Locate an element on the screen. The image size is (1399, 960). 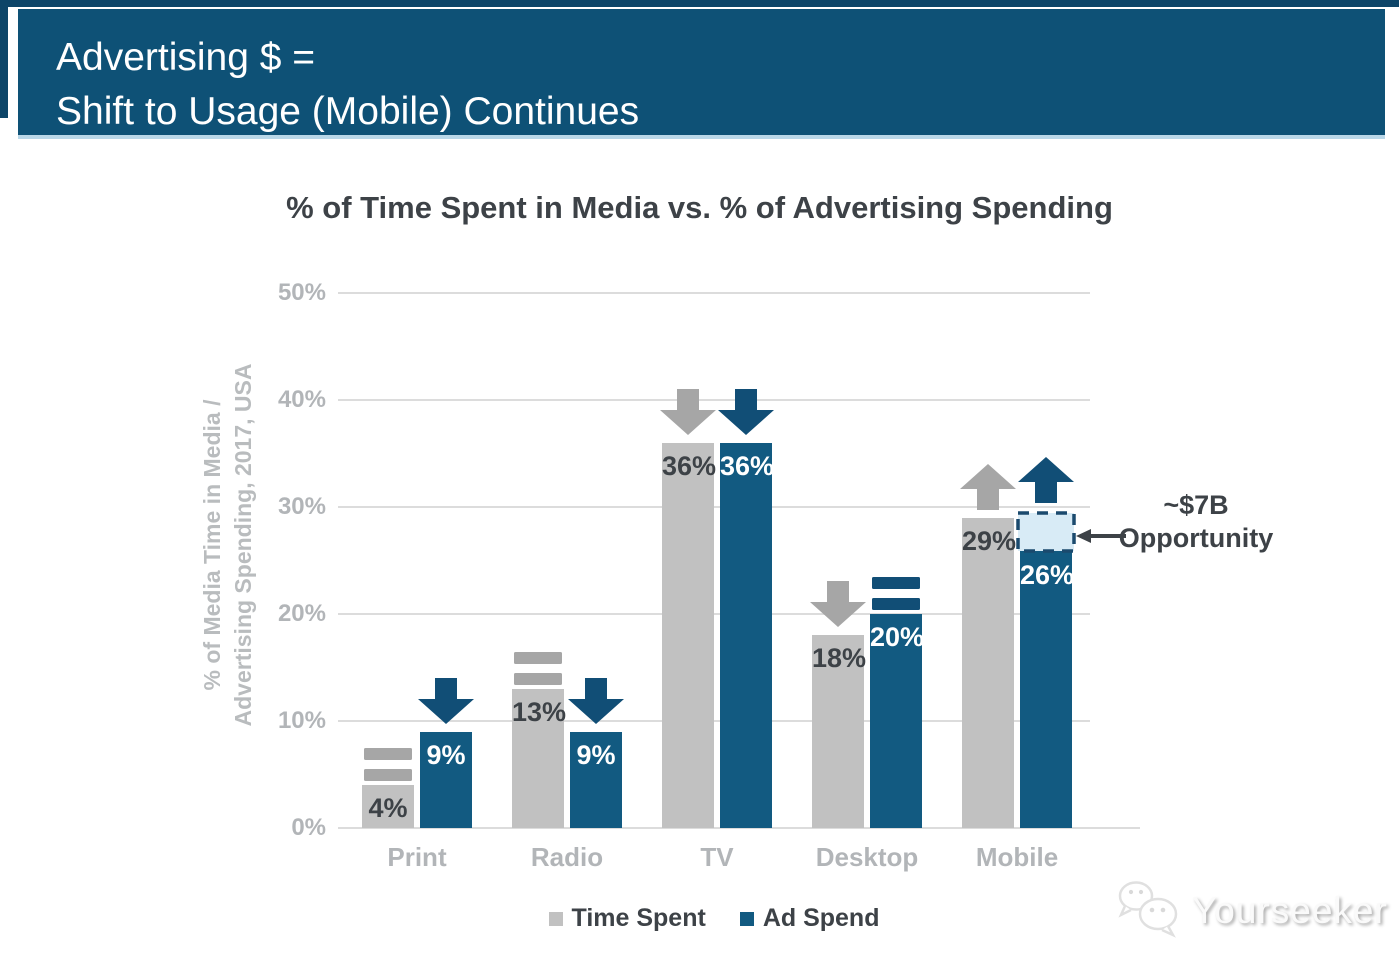
y-tick-40: 40% is located at coordinates (301, 399).